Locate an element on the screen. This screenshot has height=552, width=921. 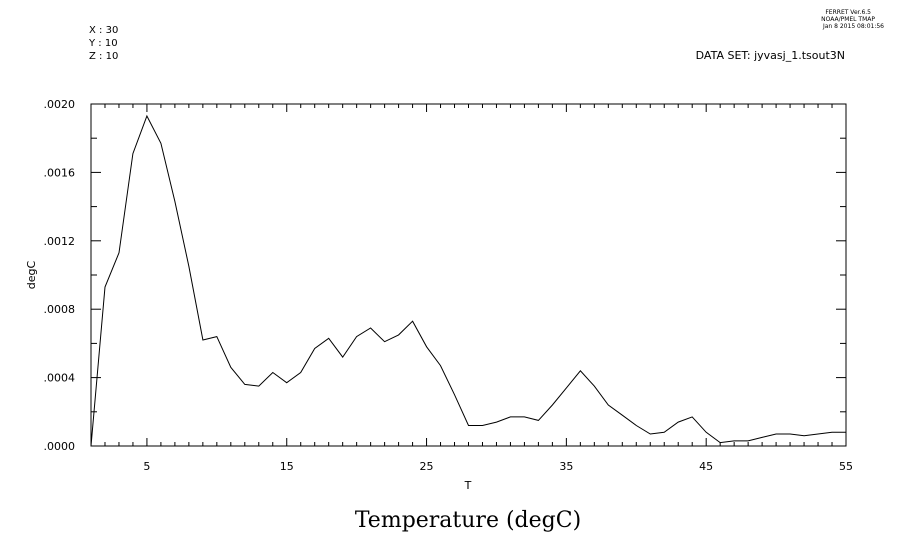
y-tick-label: .0008 is located at coordinates (60, 309).